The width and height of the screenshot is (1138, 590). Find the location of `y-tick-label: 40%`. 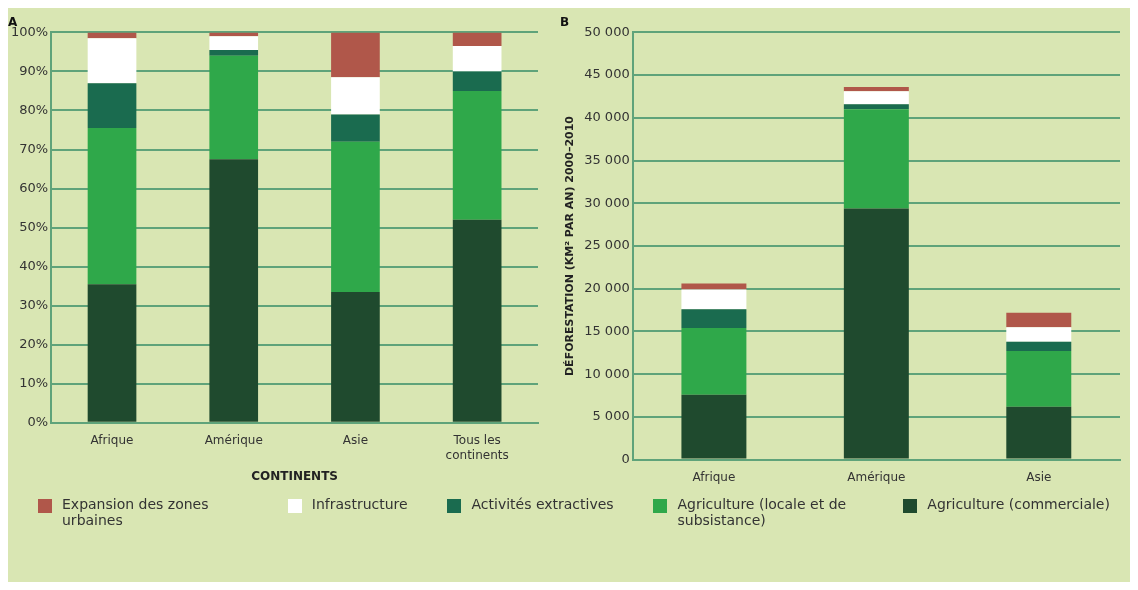

y-tick-label: 40% is located at coordinates (34, 266).